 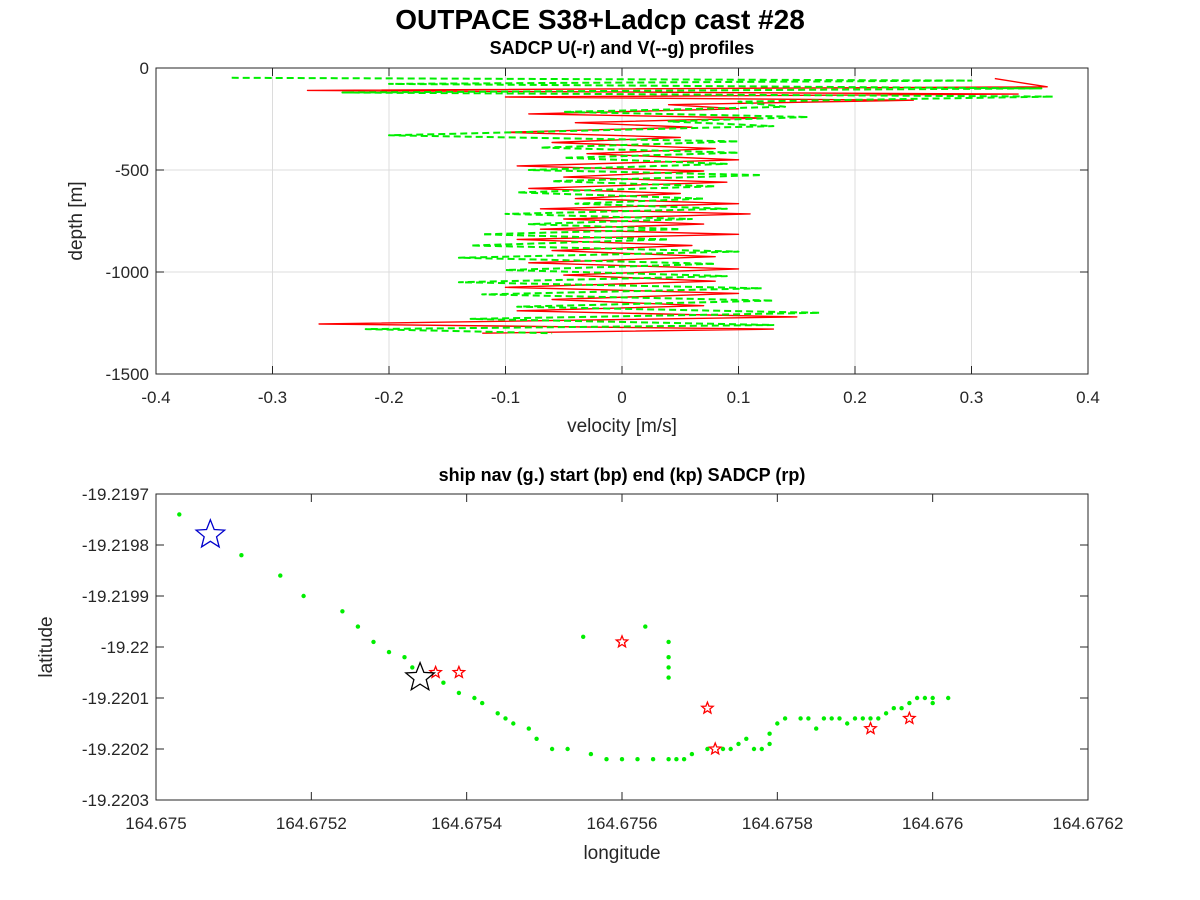 What do you see at coordinates (932, 823) in the screenshot?
I see `x-tick-label: 164.676` at bounding box center [932, 823].